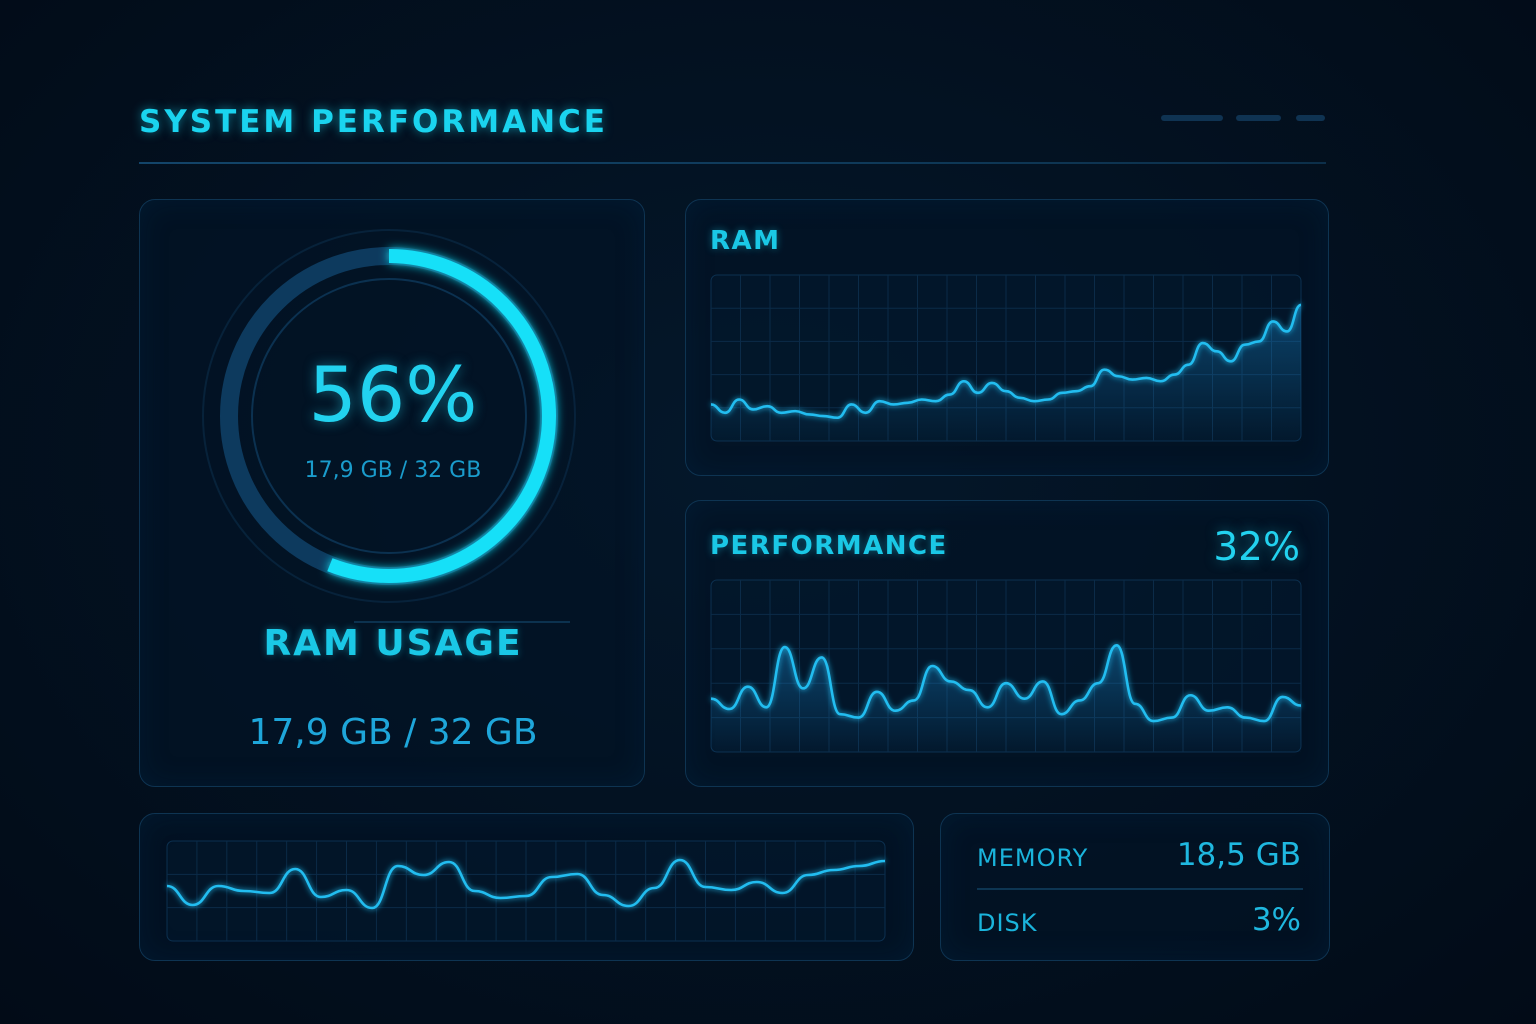 This screenshot has width=1536, height=1024. What do you see at coordinates (373, 122) in the screenshot?
I see `page-title: SYSTEM PERFORMANCE` at bounding box center [373, 122].